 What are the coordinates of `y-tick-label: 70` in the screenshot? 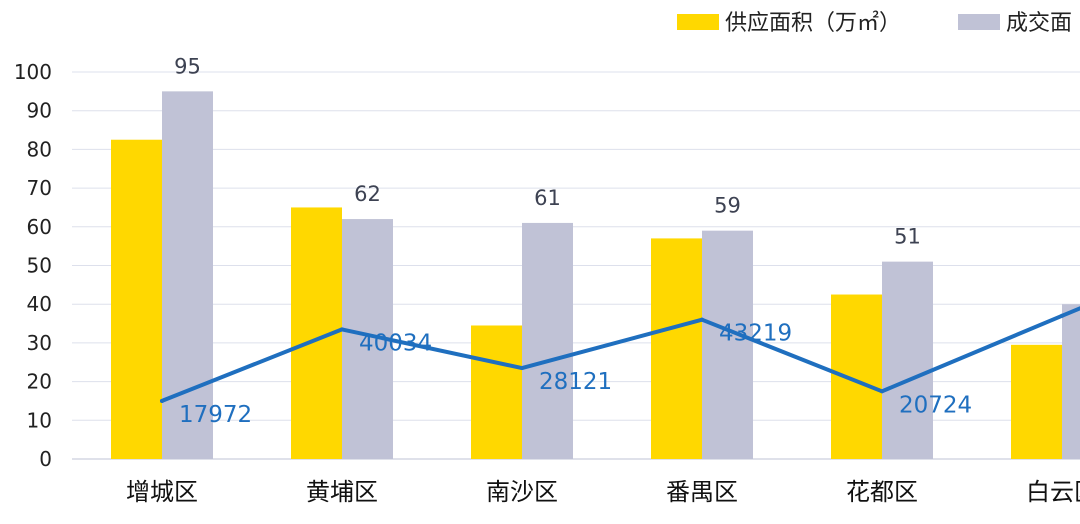 It's located at (39, 188).